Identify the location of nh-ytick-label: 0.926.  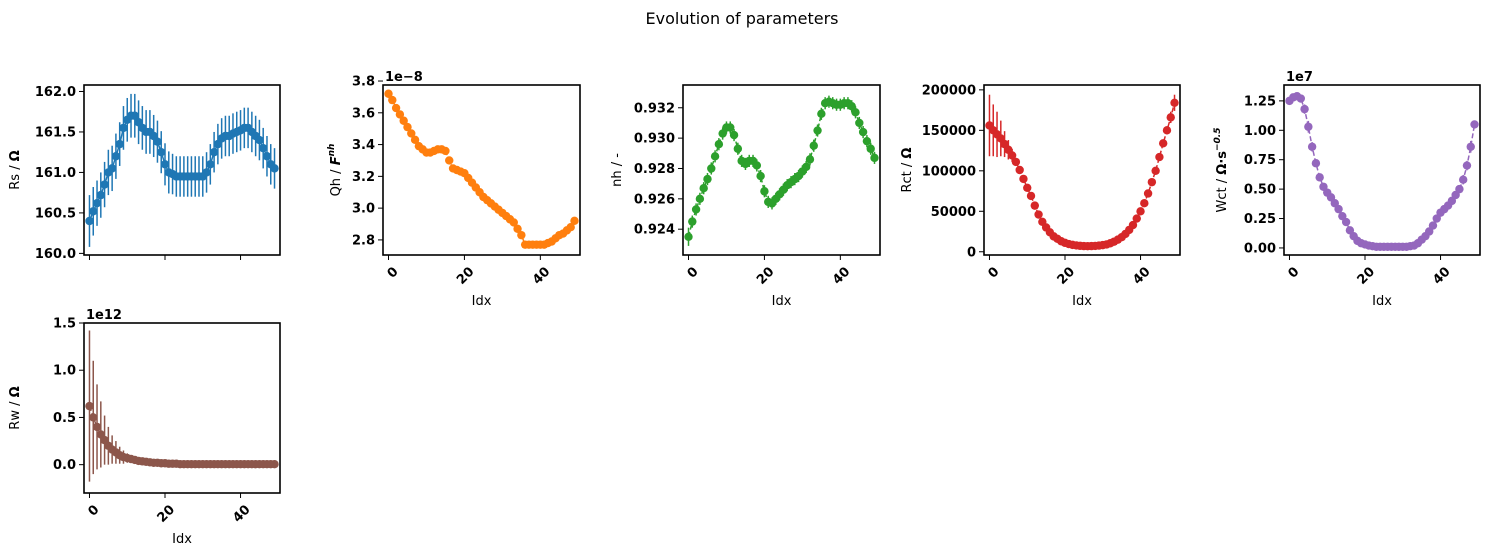
(654, 199).